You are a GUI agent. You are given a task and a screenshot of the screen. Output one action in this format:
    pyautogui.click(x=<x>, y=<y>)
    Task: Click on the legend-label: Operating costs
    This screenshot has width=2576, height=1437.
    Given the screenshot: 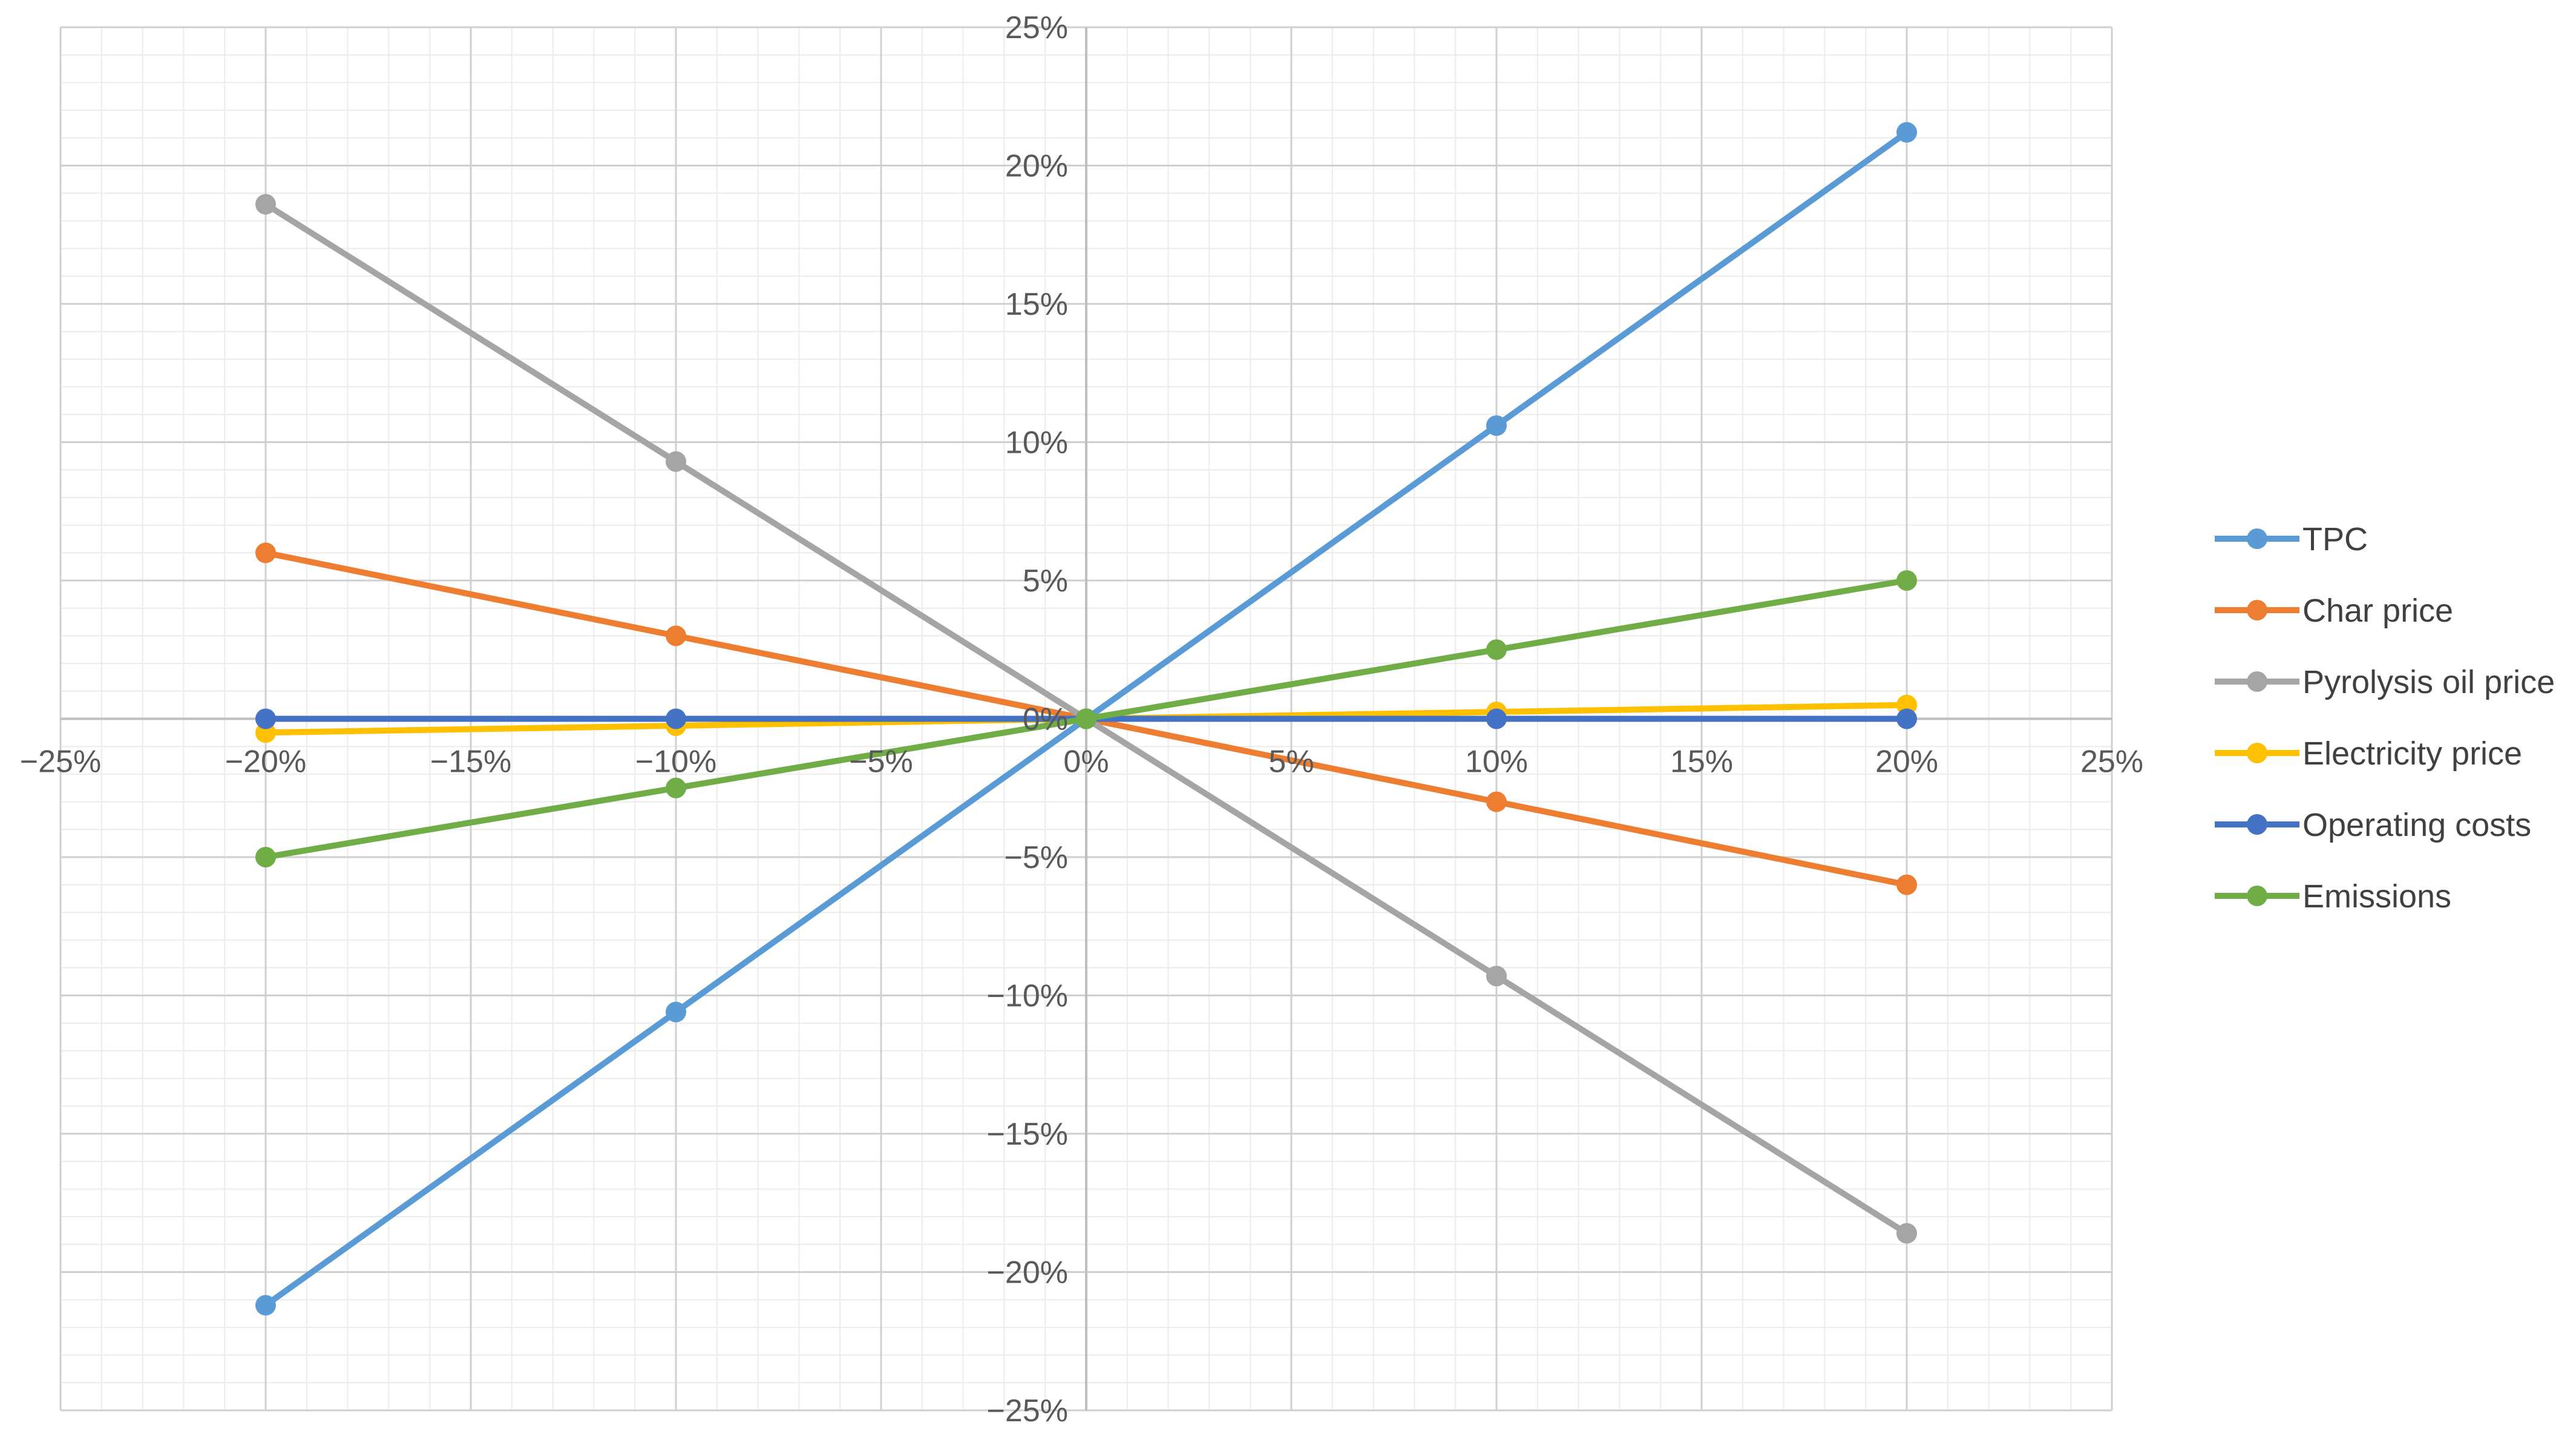 What is the action you would take?
    pyautogui.click(x=2416, y=825)
    